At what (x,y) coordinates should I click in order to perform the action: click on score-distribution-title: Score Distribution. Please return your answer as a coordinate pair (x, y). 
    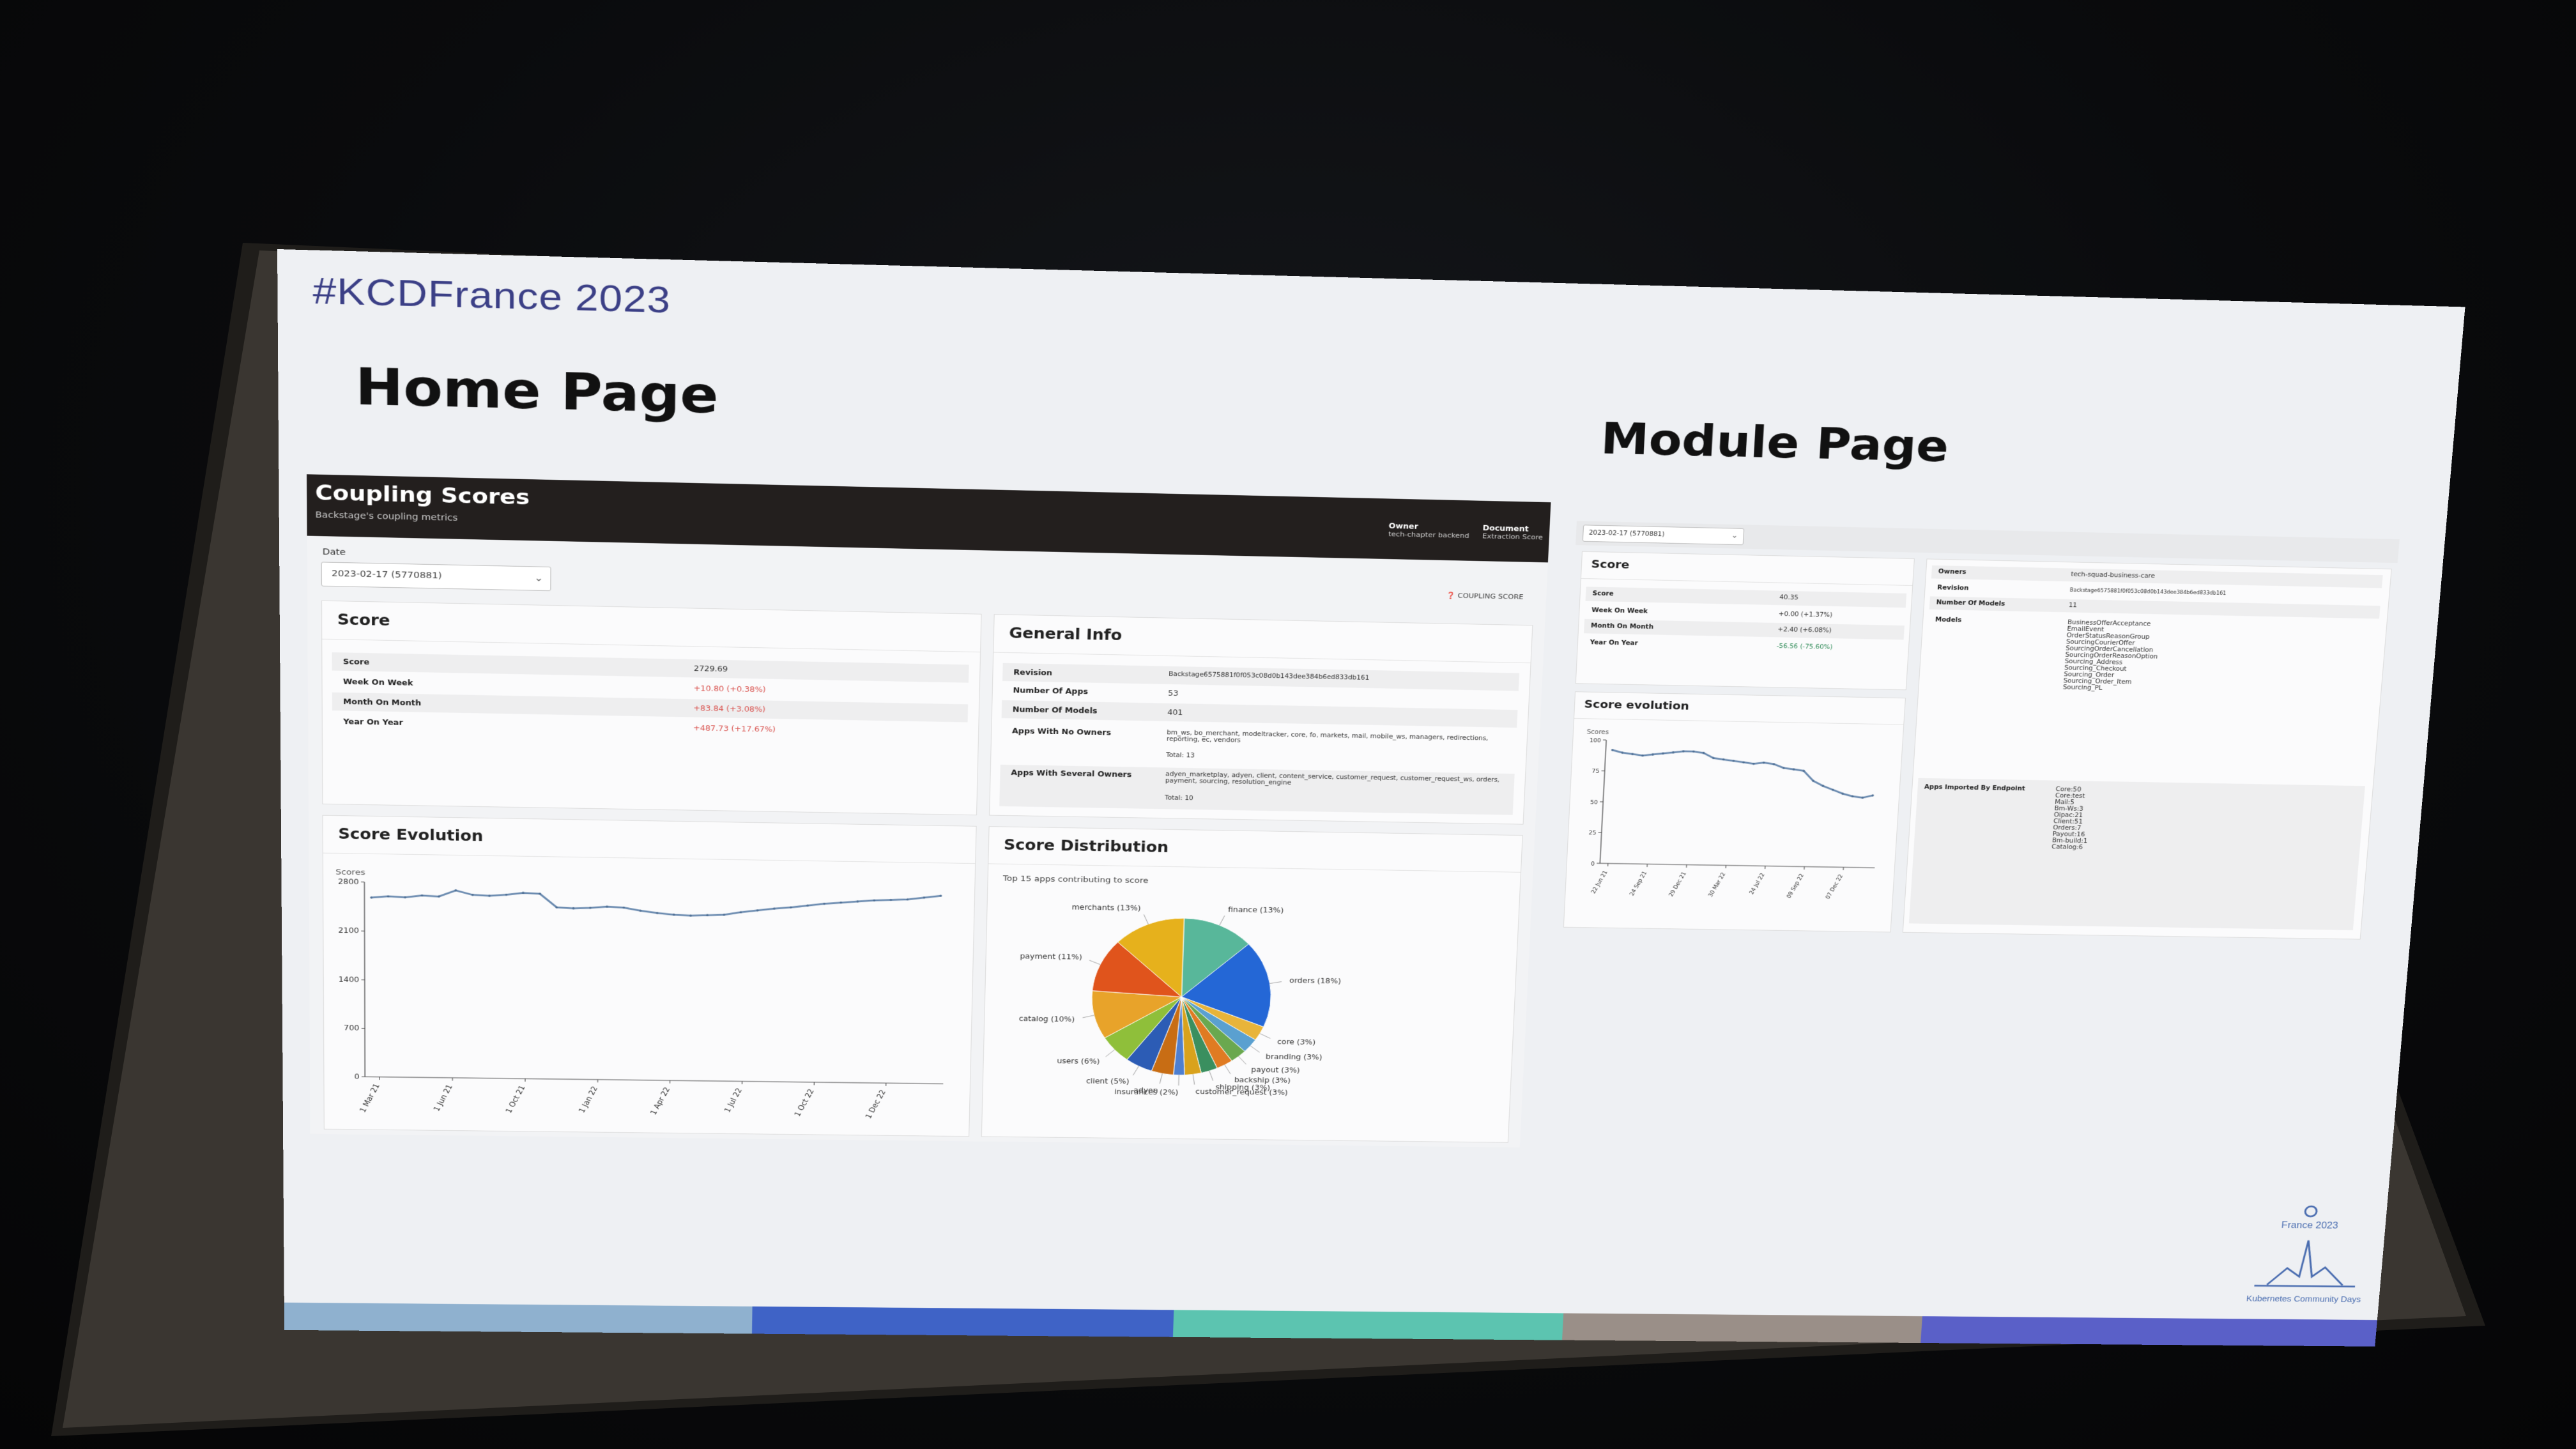
    Looking at the image, I should click on (1086, 846).